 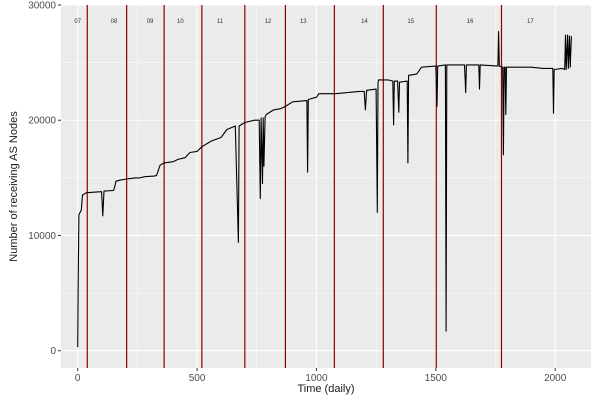 I want to click on year-label: 09, so click(x=150, y=22).